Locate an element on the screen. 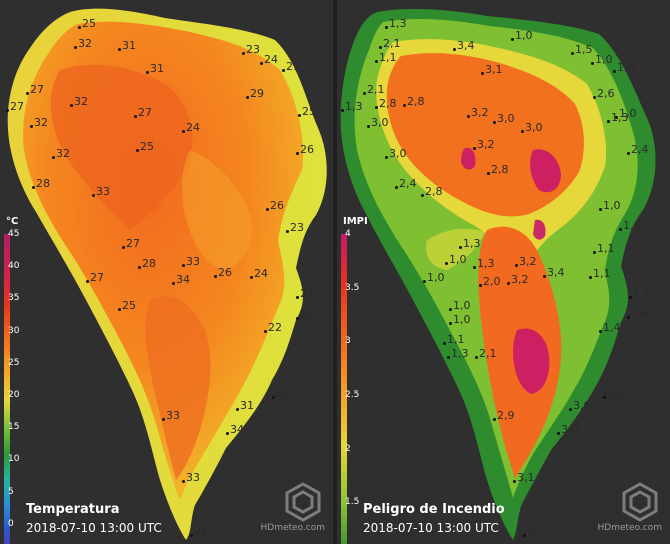 This screenshot has height=544, width=670. legend-unit: IMPI is located at coordinates (355, 221).